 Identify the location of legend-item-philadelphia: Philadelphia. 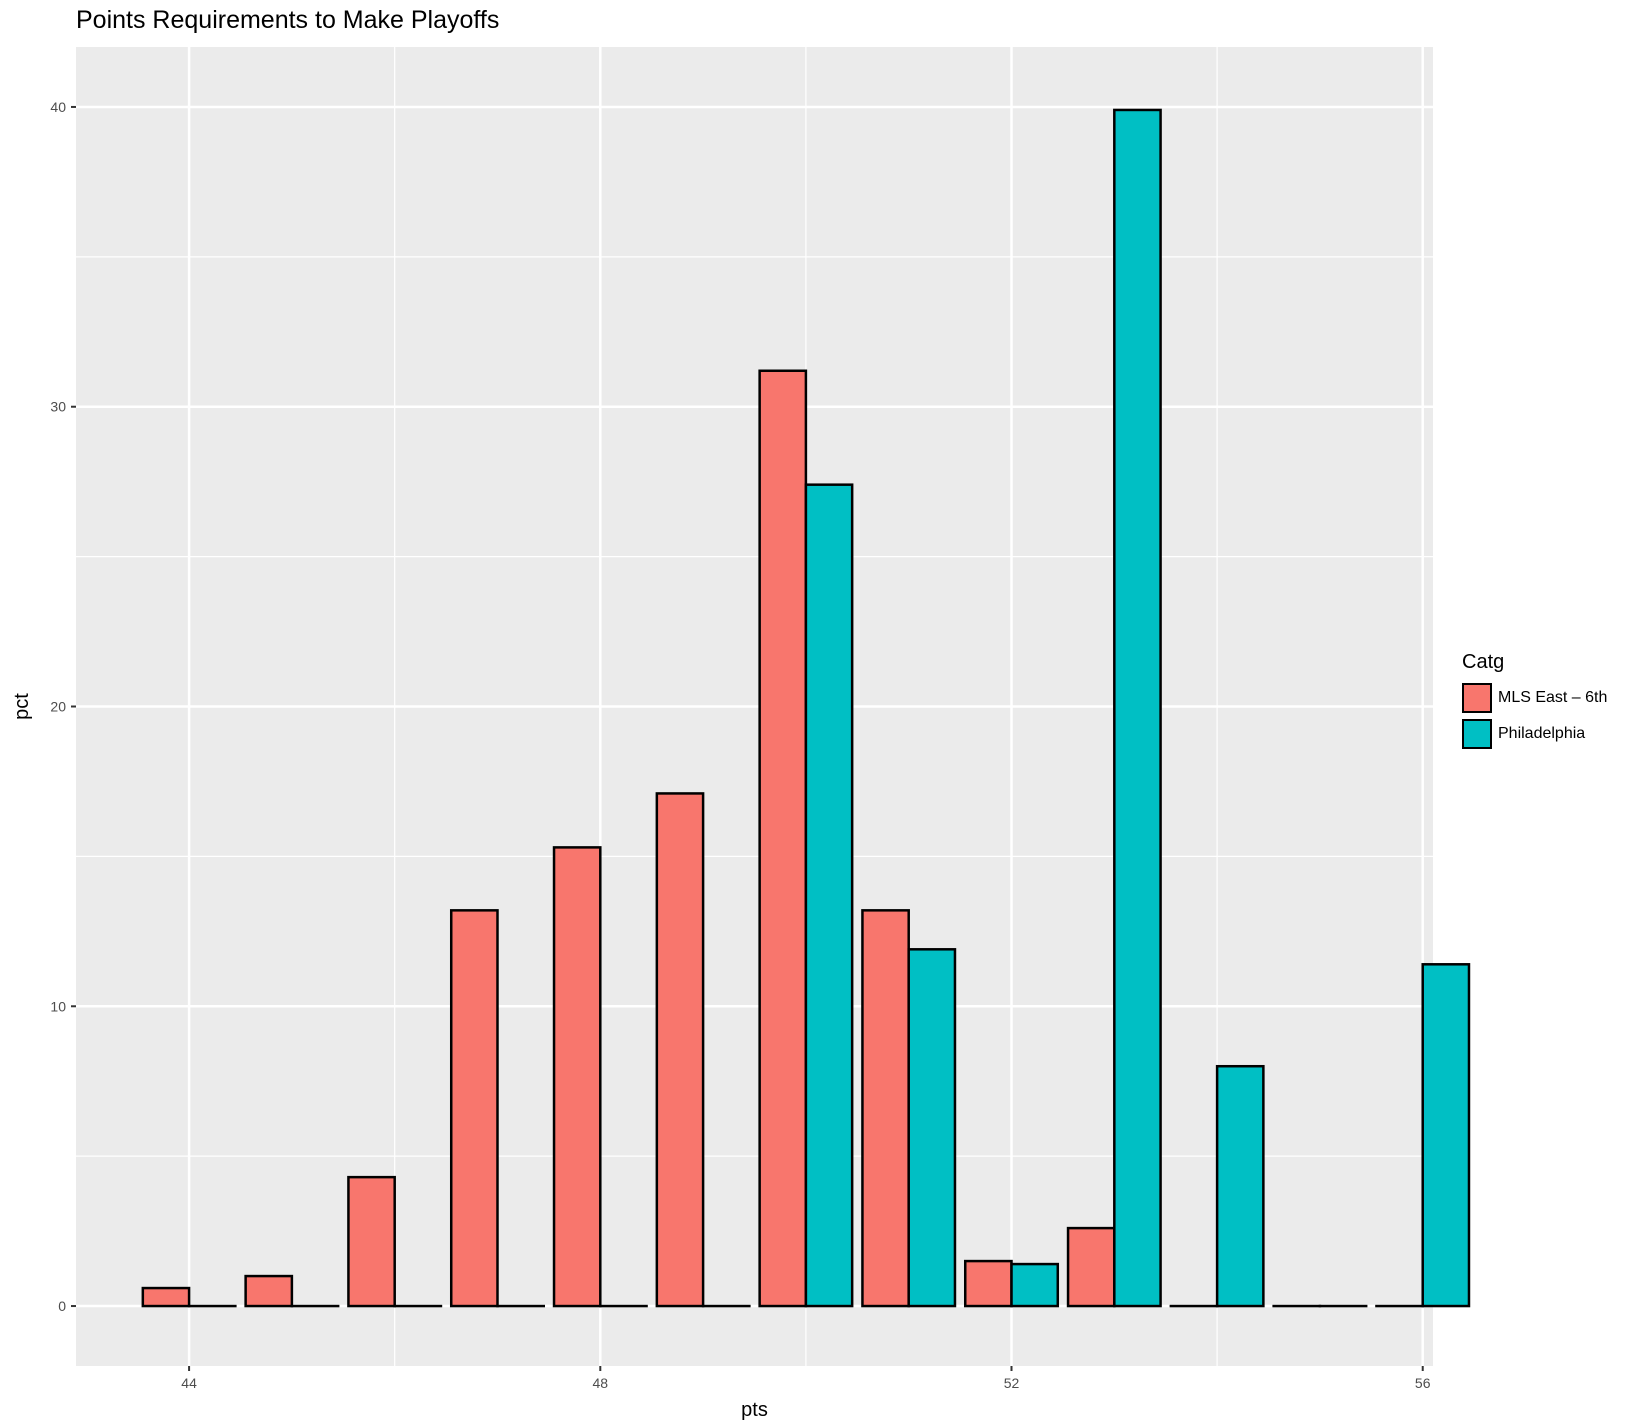
(1534, 734).